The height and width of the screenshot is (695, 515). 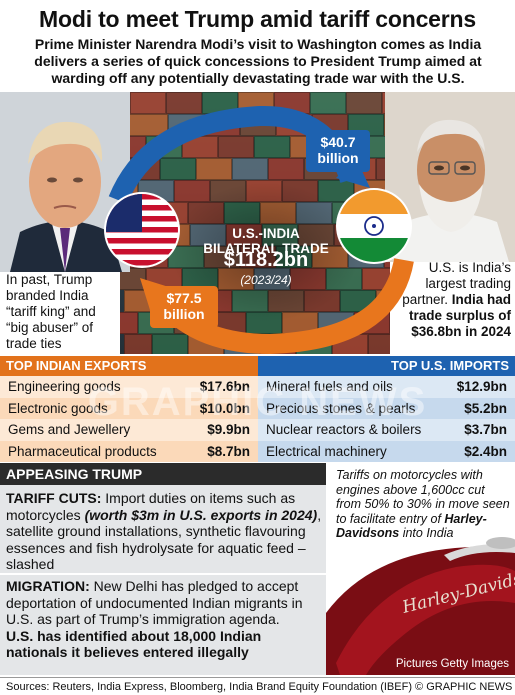 I want to click on appeasing-title: APPEASING TRUMP, so click(x=163, y=474).